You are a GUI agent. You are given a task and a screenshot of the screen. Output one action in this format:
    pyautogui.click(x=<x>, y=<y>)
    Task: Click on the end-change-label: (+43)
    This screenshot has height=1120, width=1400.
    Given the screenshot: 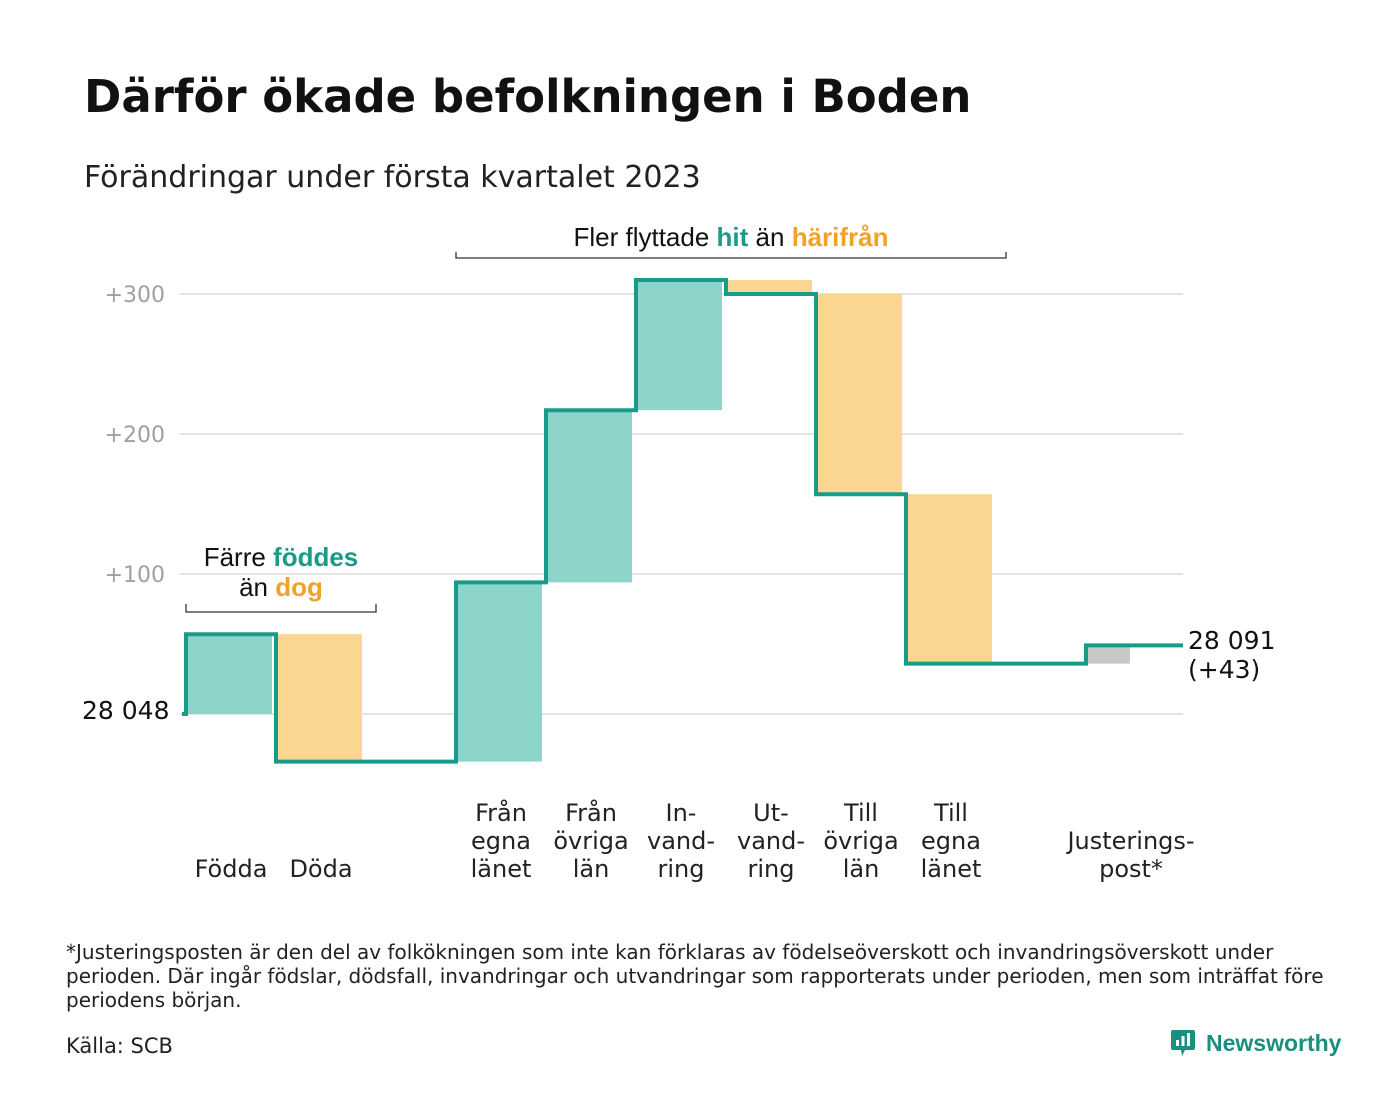 What is the action you would take?
    pyautogui.click(x=1224, y=669)
    